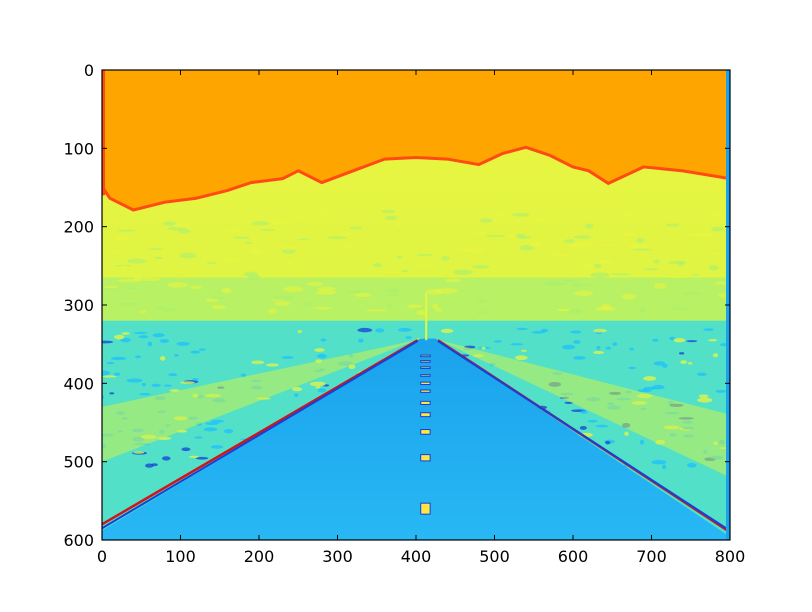 The height and width of the screenshot is (612, 812). I want to click on y-tick-label: 200, so click(78, 227).